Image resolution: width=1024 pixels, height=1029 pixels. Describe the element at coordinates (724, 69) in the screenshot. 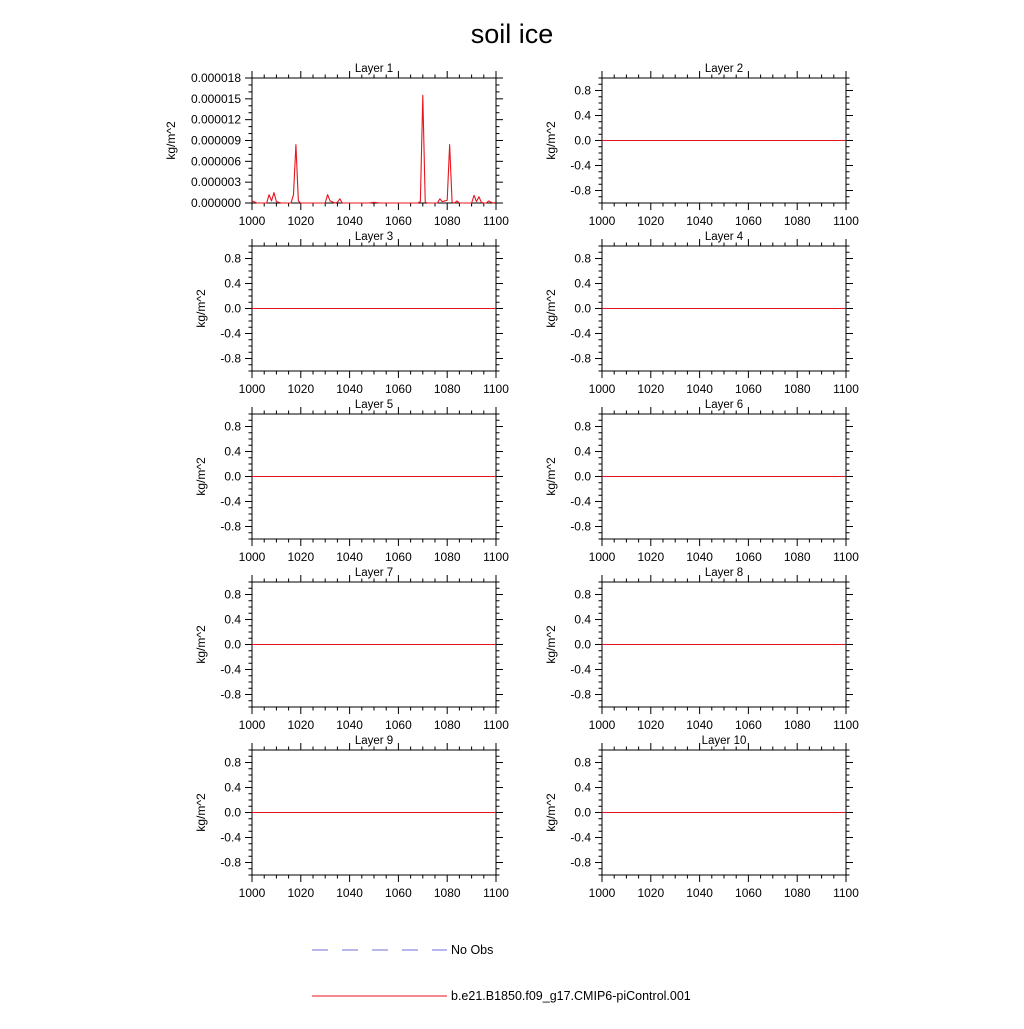

I see `panel-title: Layer 2` at that location.